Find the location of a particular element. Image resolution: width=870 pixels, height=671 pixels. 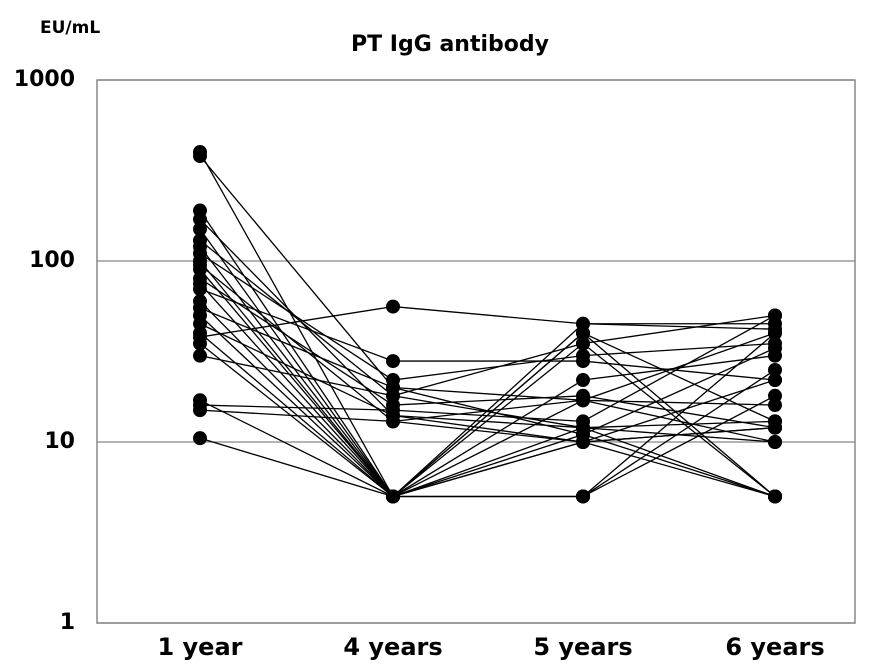

y-axis-unit: EU/mL is located at coordinates (70, 28).